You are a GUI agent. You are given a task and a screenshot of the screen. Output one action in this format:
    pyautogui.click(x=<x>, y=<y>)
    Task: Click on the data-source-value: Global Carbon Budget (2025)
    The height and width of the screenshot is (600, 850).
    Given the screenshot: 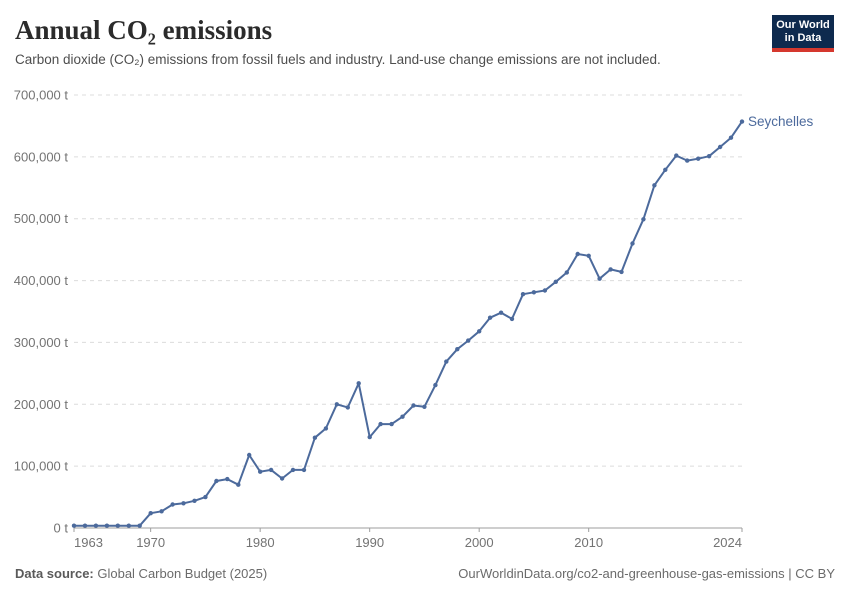 What is the action you would take?
    pyautogui.click(x=180, y=573)
    